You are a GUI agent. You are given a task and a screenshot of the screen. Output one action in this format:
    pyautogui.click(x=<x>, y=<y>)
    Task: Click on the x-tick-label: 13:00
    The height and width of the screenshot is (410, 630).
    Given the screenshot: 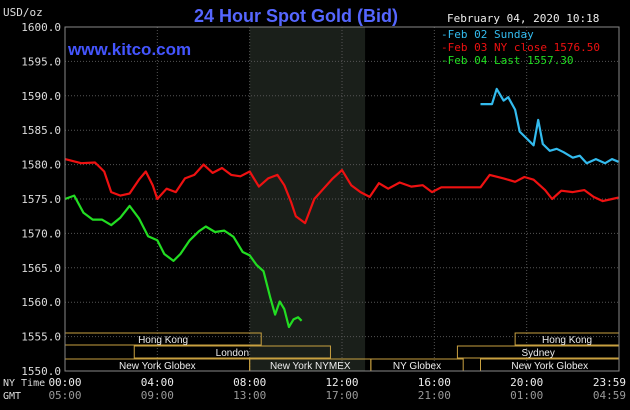 What is the action you would take?
    pyautogui.click(x=249, y=395)
    